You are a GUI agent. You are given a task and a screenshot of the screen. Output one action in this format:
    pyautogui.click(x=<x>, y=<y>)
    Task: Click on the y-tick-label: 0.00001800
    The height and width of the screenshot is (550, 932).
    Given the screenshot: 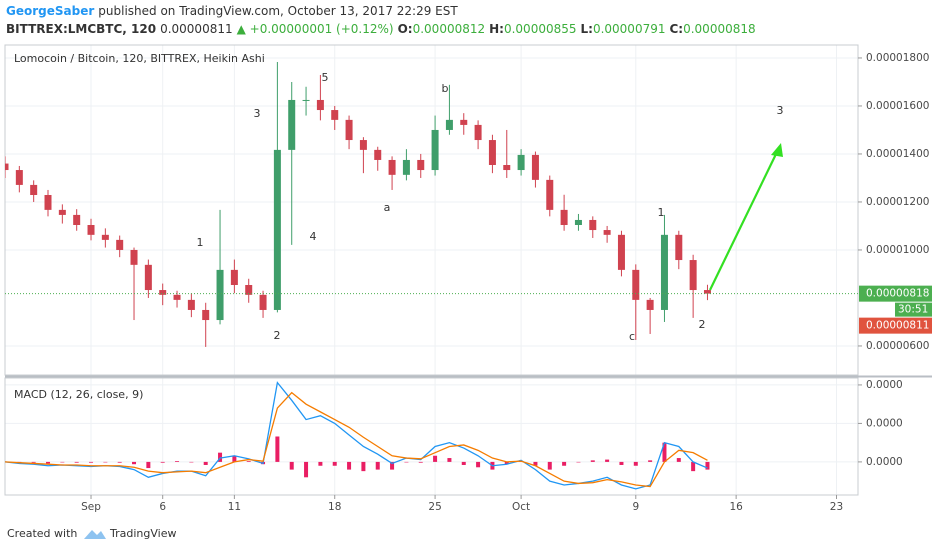 What is the action you would take?
    pyautogui.click(x=897, y=58)
    